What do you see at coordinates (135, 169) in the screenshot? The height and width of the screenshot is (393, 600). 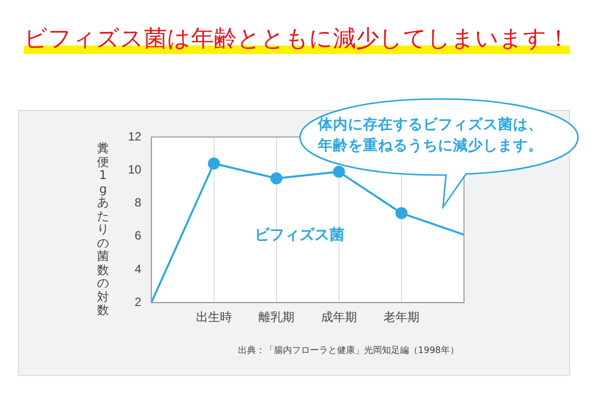 I see `y-tick-label: 10` at bounding box center [135, 169].